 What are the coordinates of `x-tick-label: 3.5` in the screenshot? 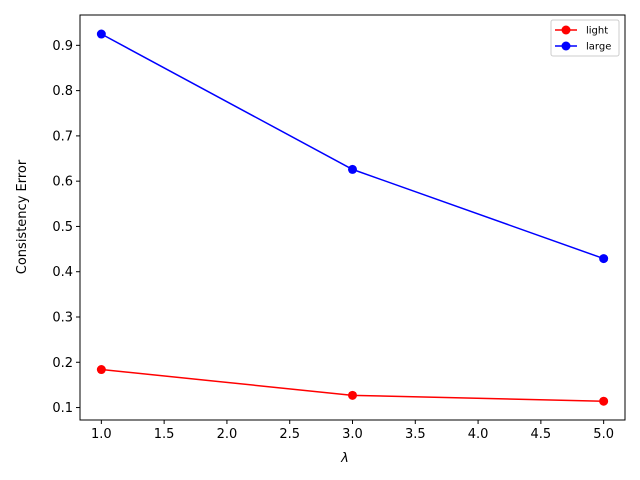 It's located at (415, 434).